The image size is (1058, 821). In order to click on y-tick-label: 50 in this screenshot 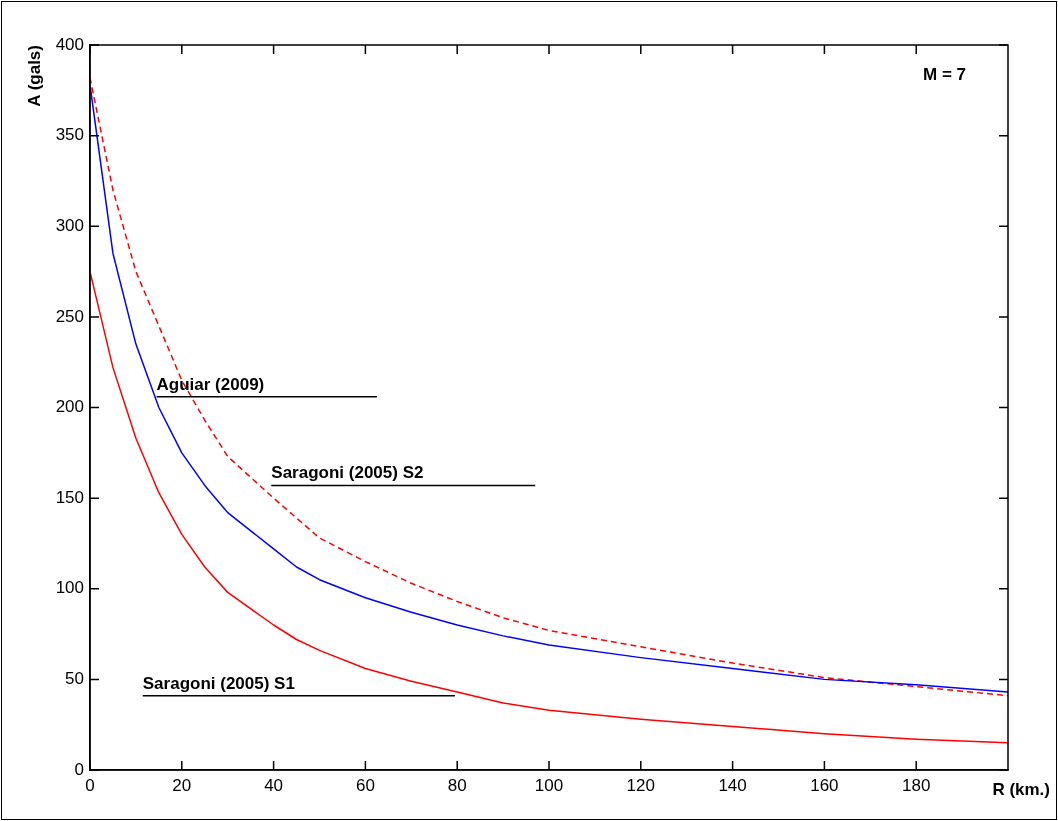, I will do `click(74, 679)`.